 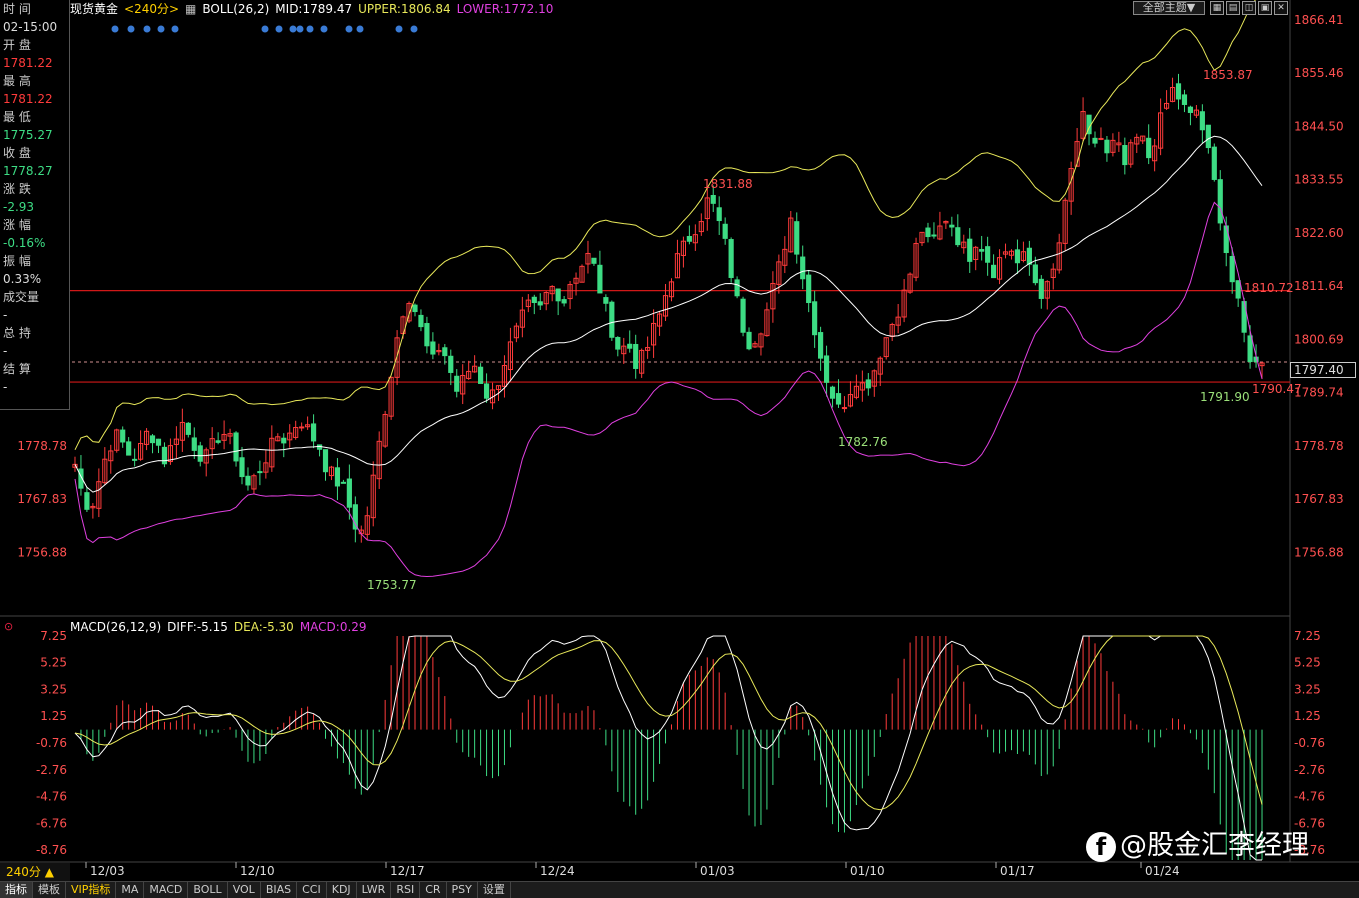 I want to click on y-tick-label: 1756.88, so click(x=42, y=552).